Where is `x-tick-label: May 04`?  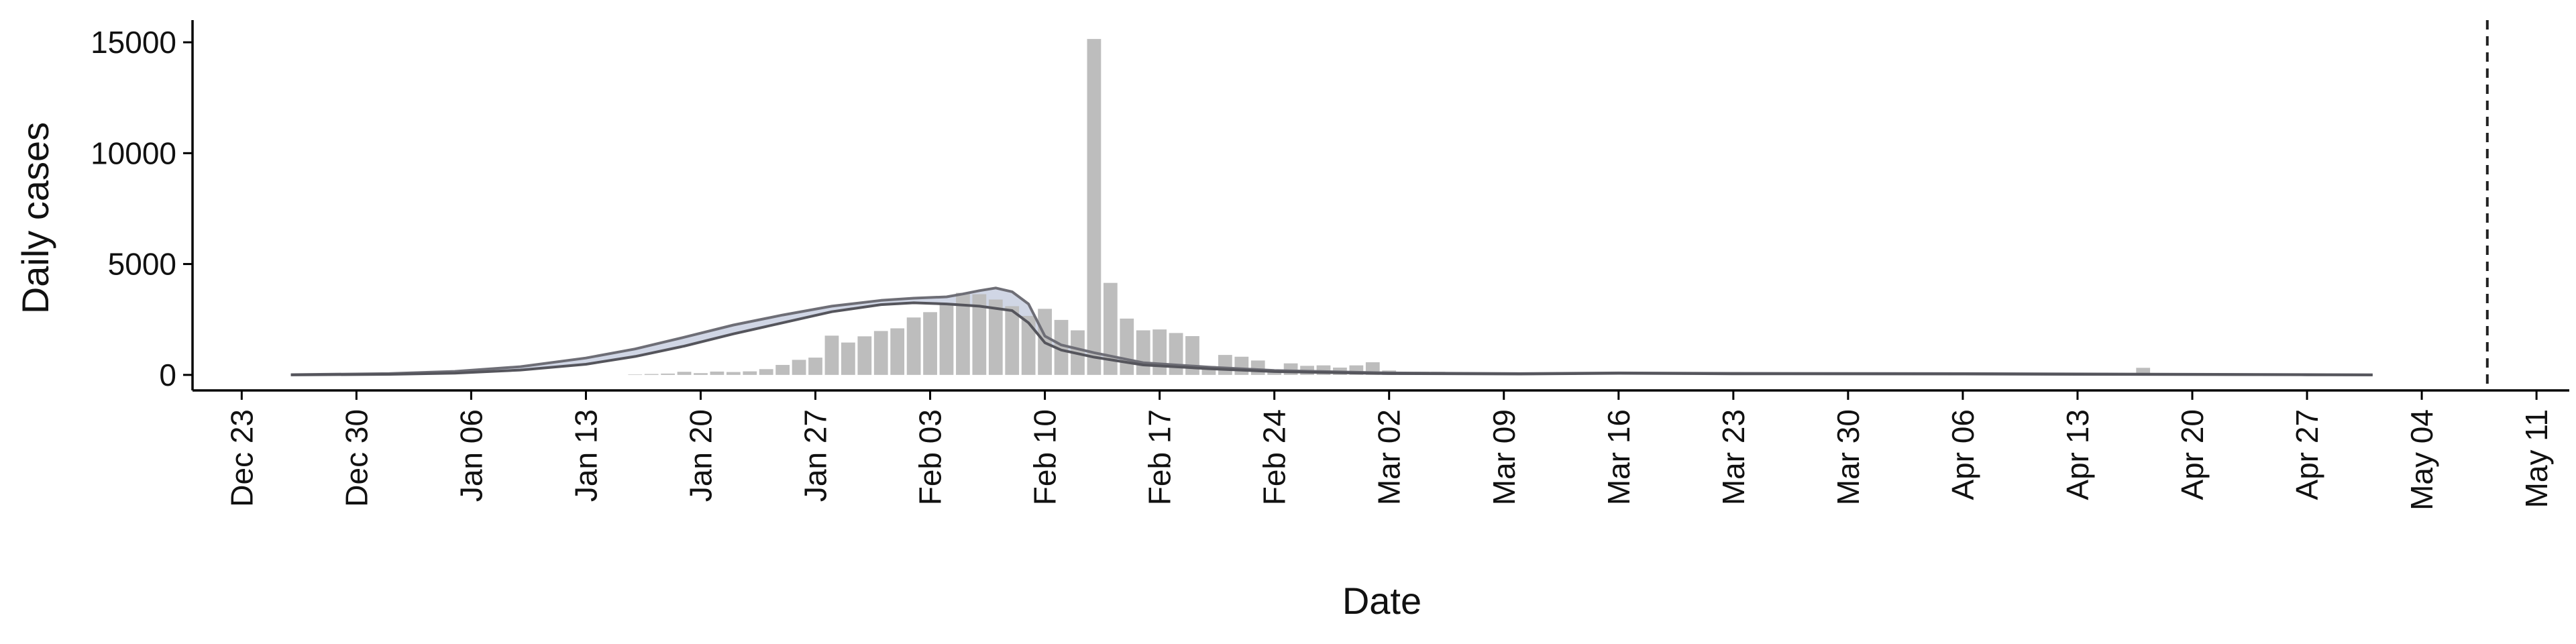 x-tick-label: May 04 is located at coordinates (2421, 460).